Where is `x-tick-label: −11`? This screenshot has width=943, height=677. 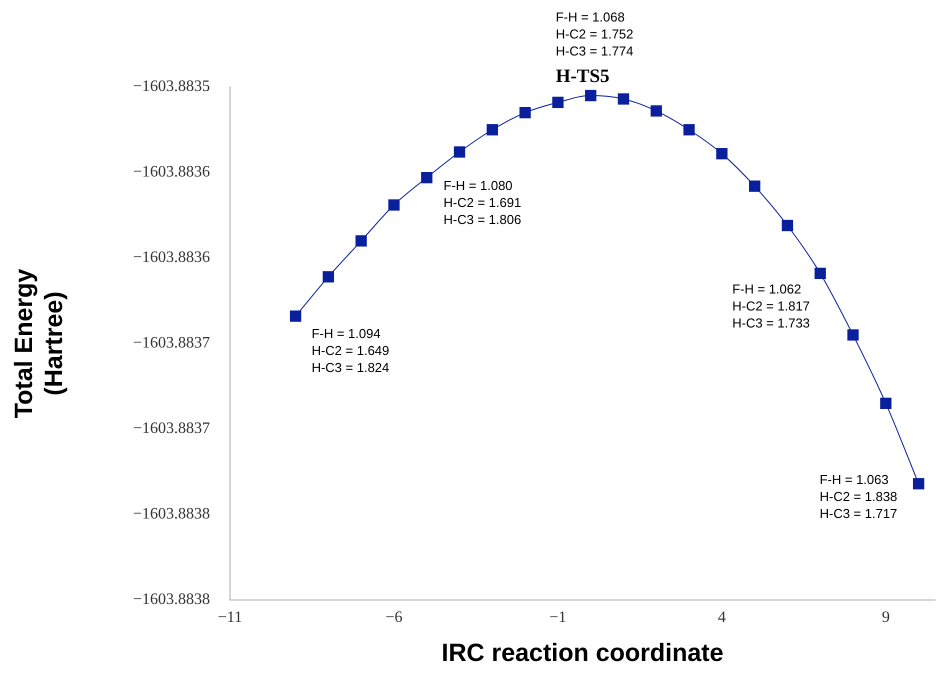 x-tick-label: −11 is located at coordinates (230, 617).